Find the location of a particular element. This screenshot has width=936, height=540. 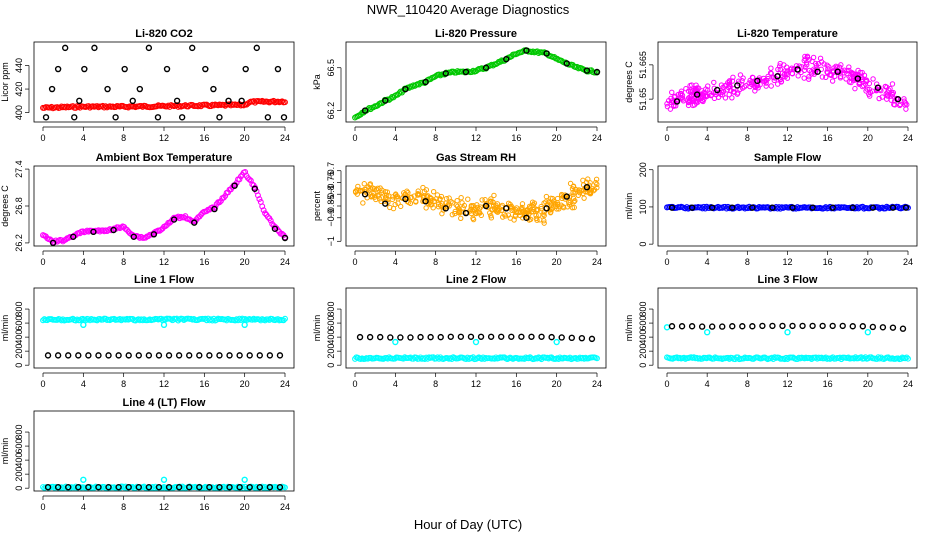

x-tick-label: 8 is located at coordinates (747, 384).